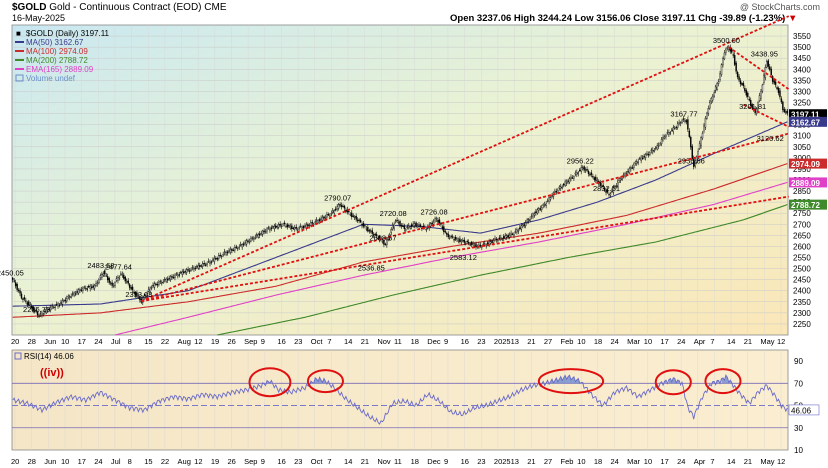 This screenshot has height=468, width=828. What do you see at coordinates (752, 106) in the screenshot?
I see `price-annotation: 3201.81` at bounding box center [752, 106].